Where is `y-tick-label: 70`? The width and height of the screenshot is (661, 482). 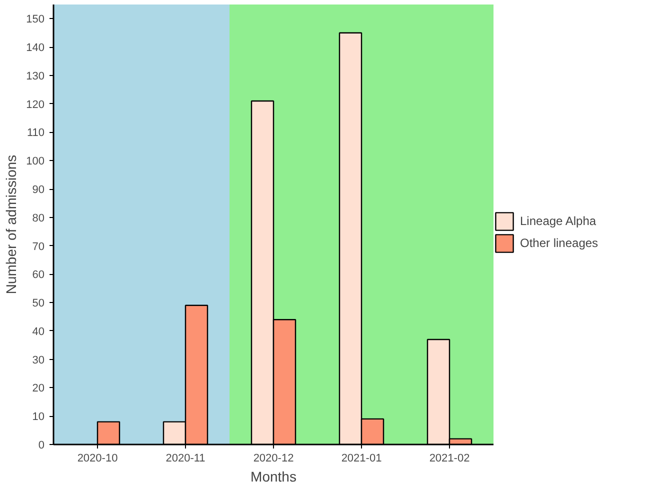
y-tick-label: 70 is located at coordinates (38, 246).